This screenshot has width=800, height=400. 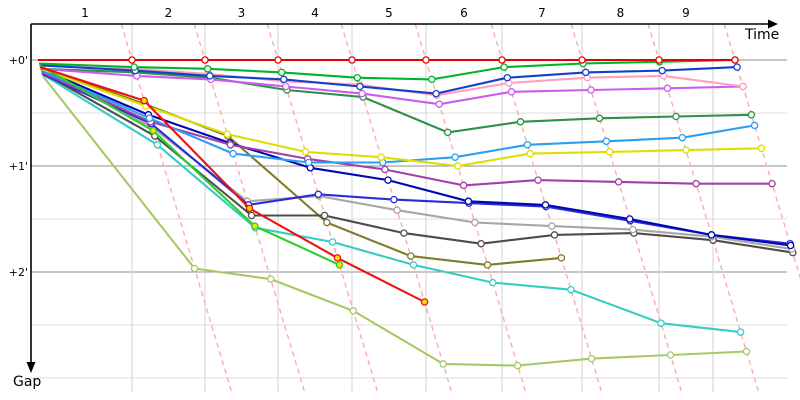 What do you see at coordinates (743, 86) in the screenshot?
I see `control-marker-runner-pink` at bounding box center [743, 86].